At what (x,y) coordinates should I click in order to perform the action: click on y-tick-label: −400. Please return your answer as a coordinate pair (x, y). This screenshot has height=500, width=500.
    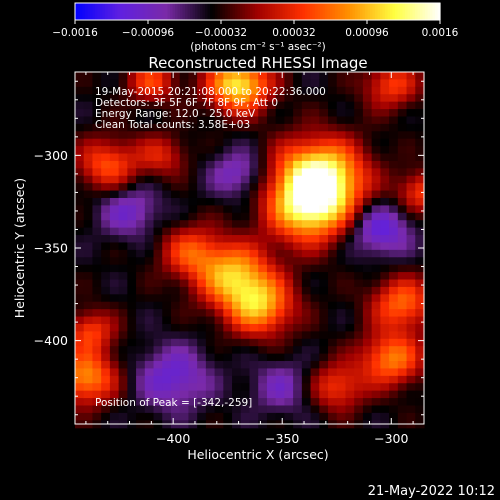
    Looking at the image, I should click on (51, 340).